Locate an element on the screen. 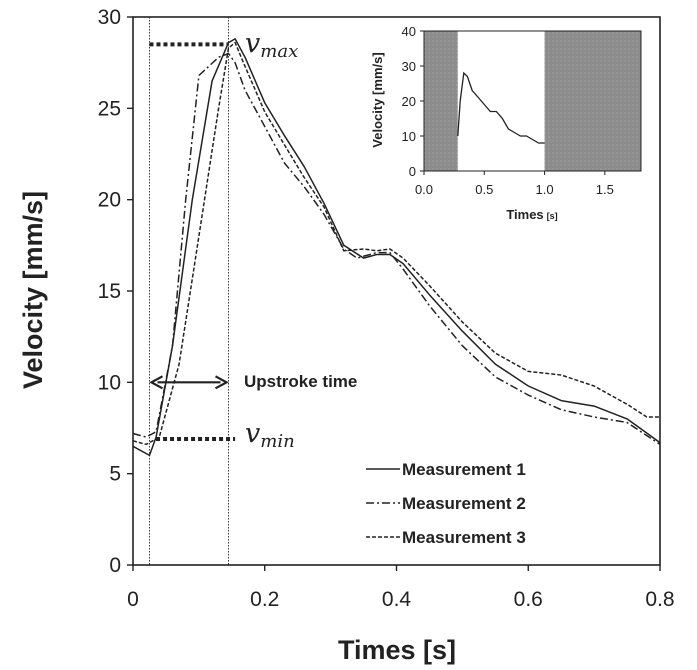  x-tick-label: 0.8 is located at coordinates (659, 599).